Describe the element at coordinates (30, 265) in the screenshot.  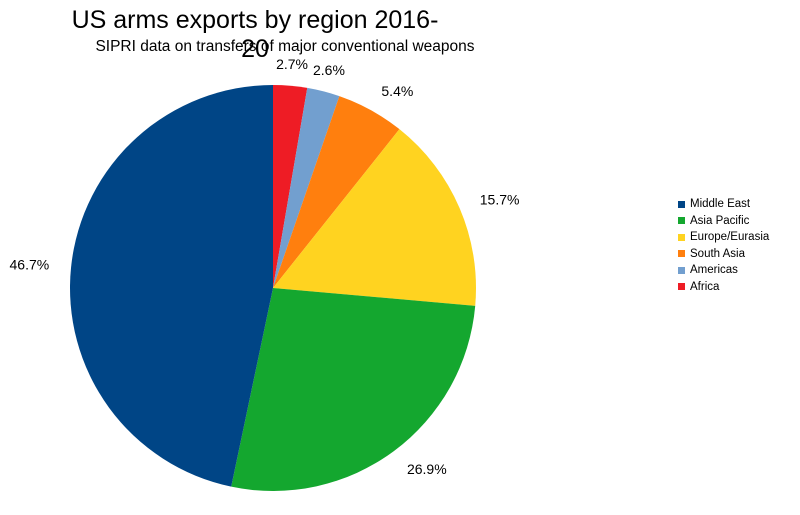
I see `slice-label-middle-east: 46.7%` at that location.